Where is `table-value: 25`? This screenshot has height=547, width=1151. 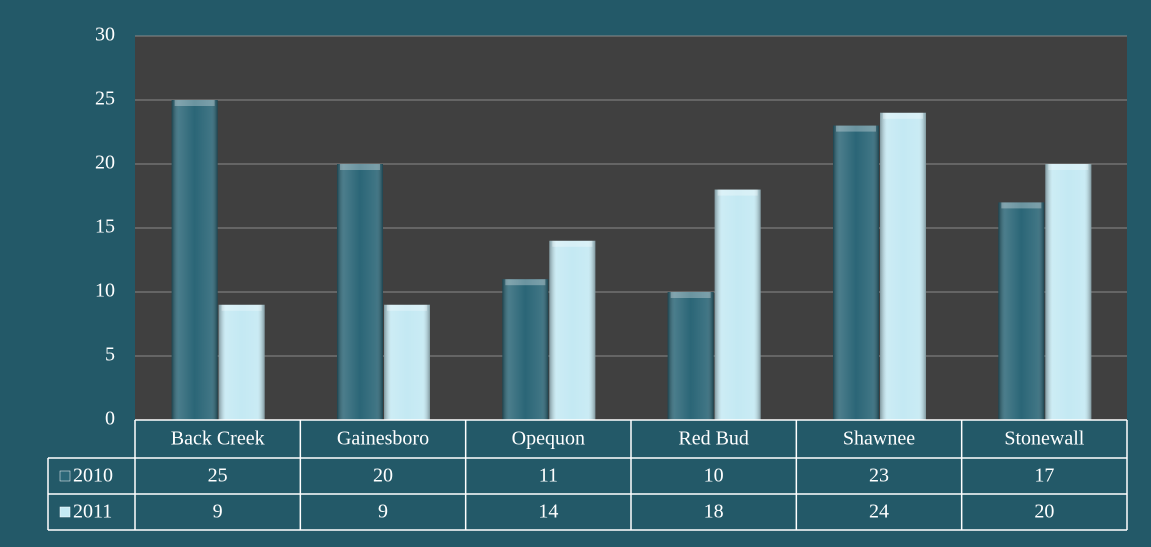
table-value: 25 is located at coordinates (218, 476).